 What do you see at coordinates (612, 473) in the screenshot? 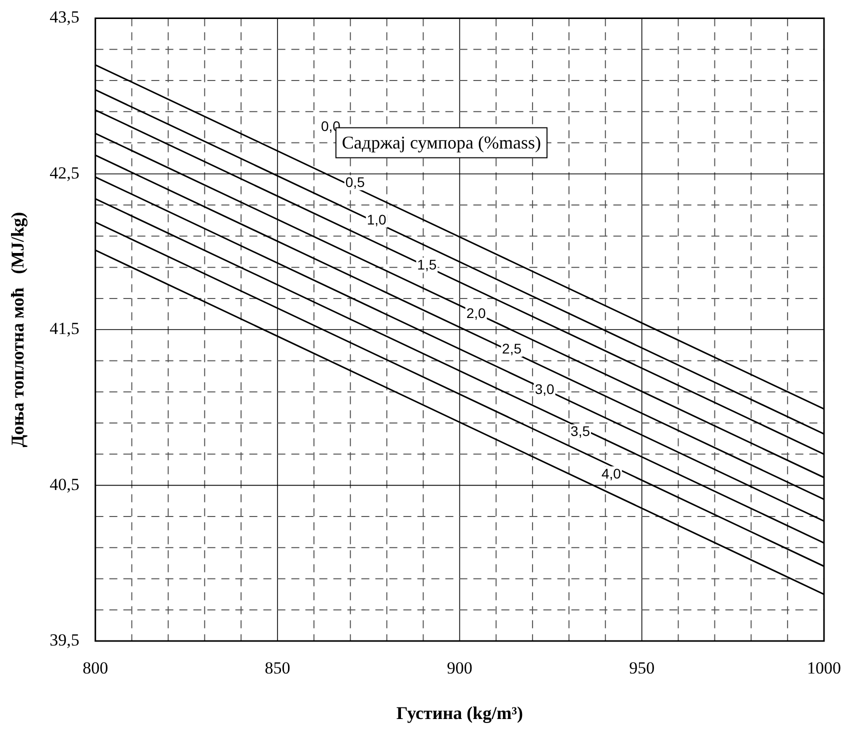
I see `annotation: 4,0` at bounding box center [612, 473].